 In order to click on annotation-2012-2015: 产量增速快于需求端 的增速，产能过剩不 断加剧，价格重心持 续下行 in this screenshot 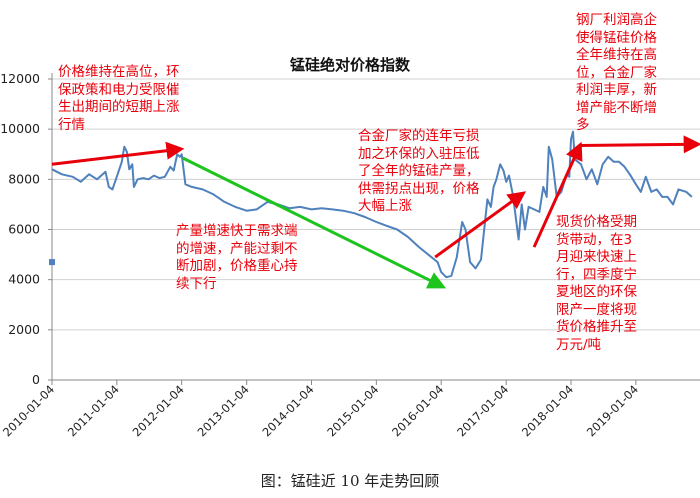, I will do `click(237, 257)`.